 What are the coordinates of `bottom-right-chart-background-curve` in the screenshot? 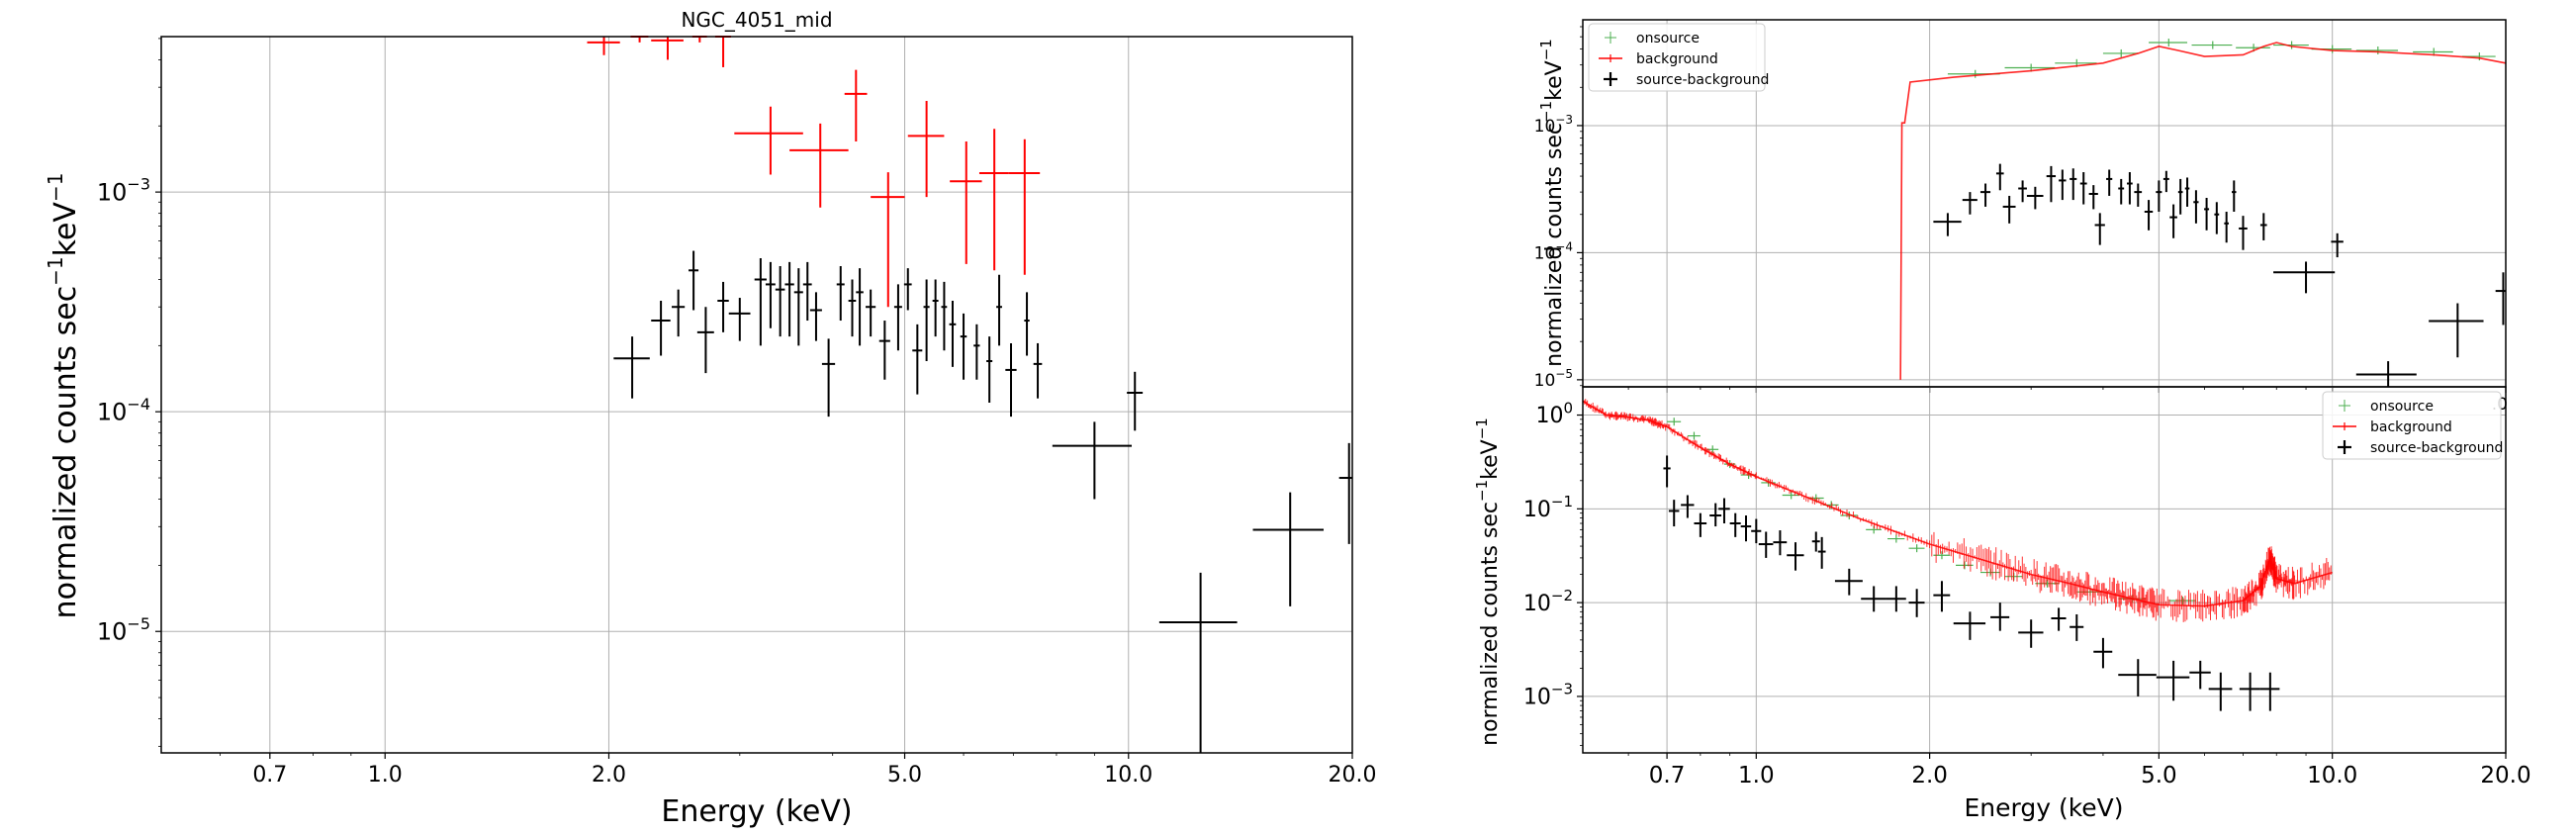 It's located at (1957, 510).